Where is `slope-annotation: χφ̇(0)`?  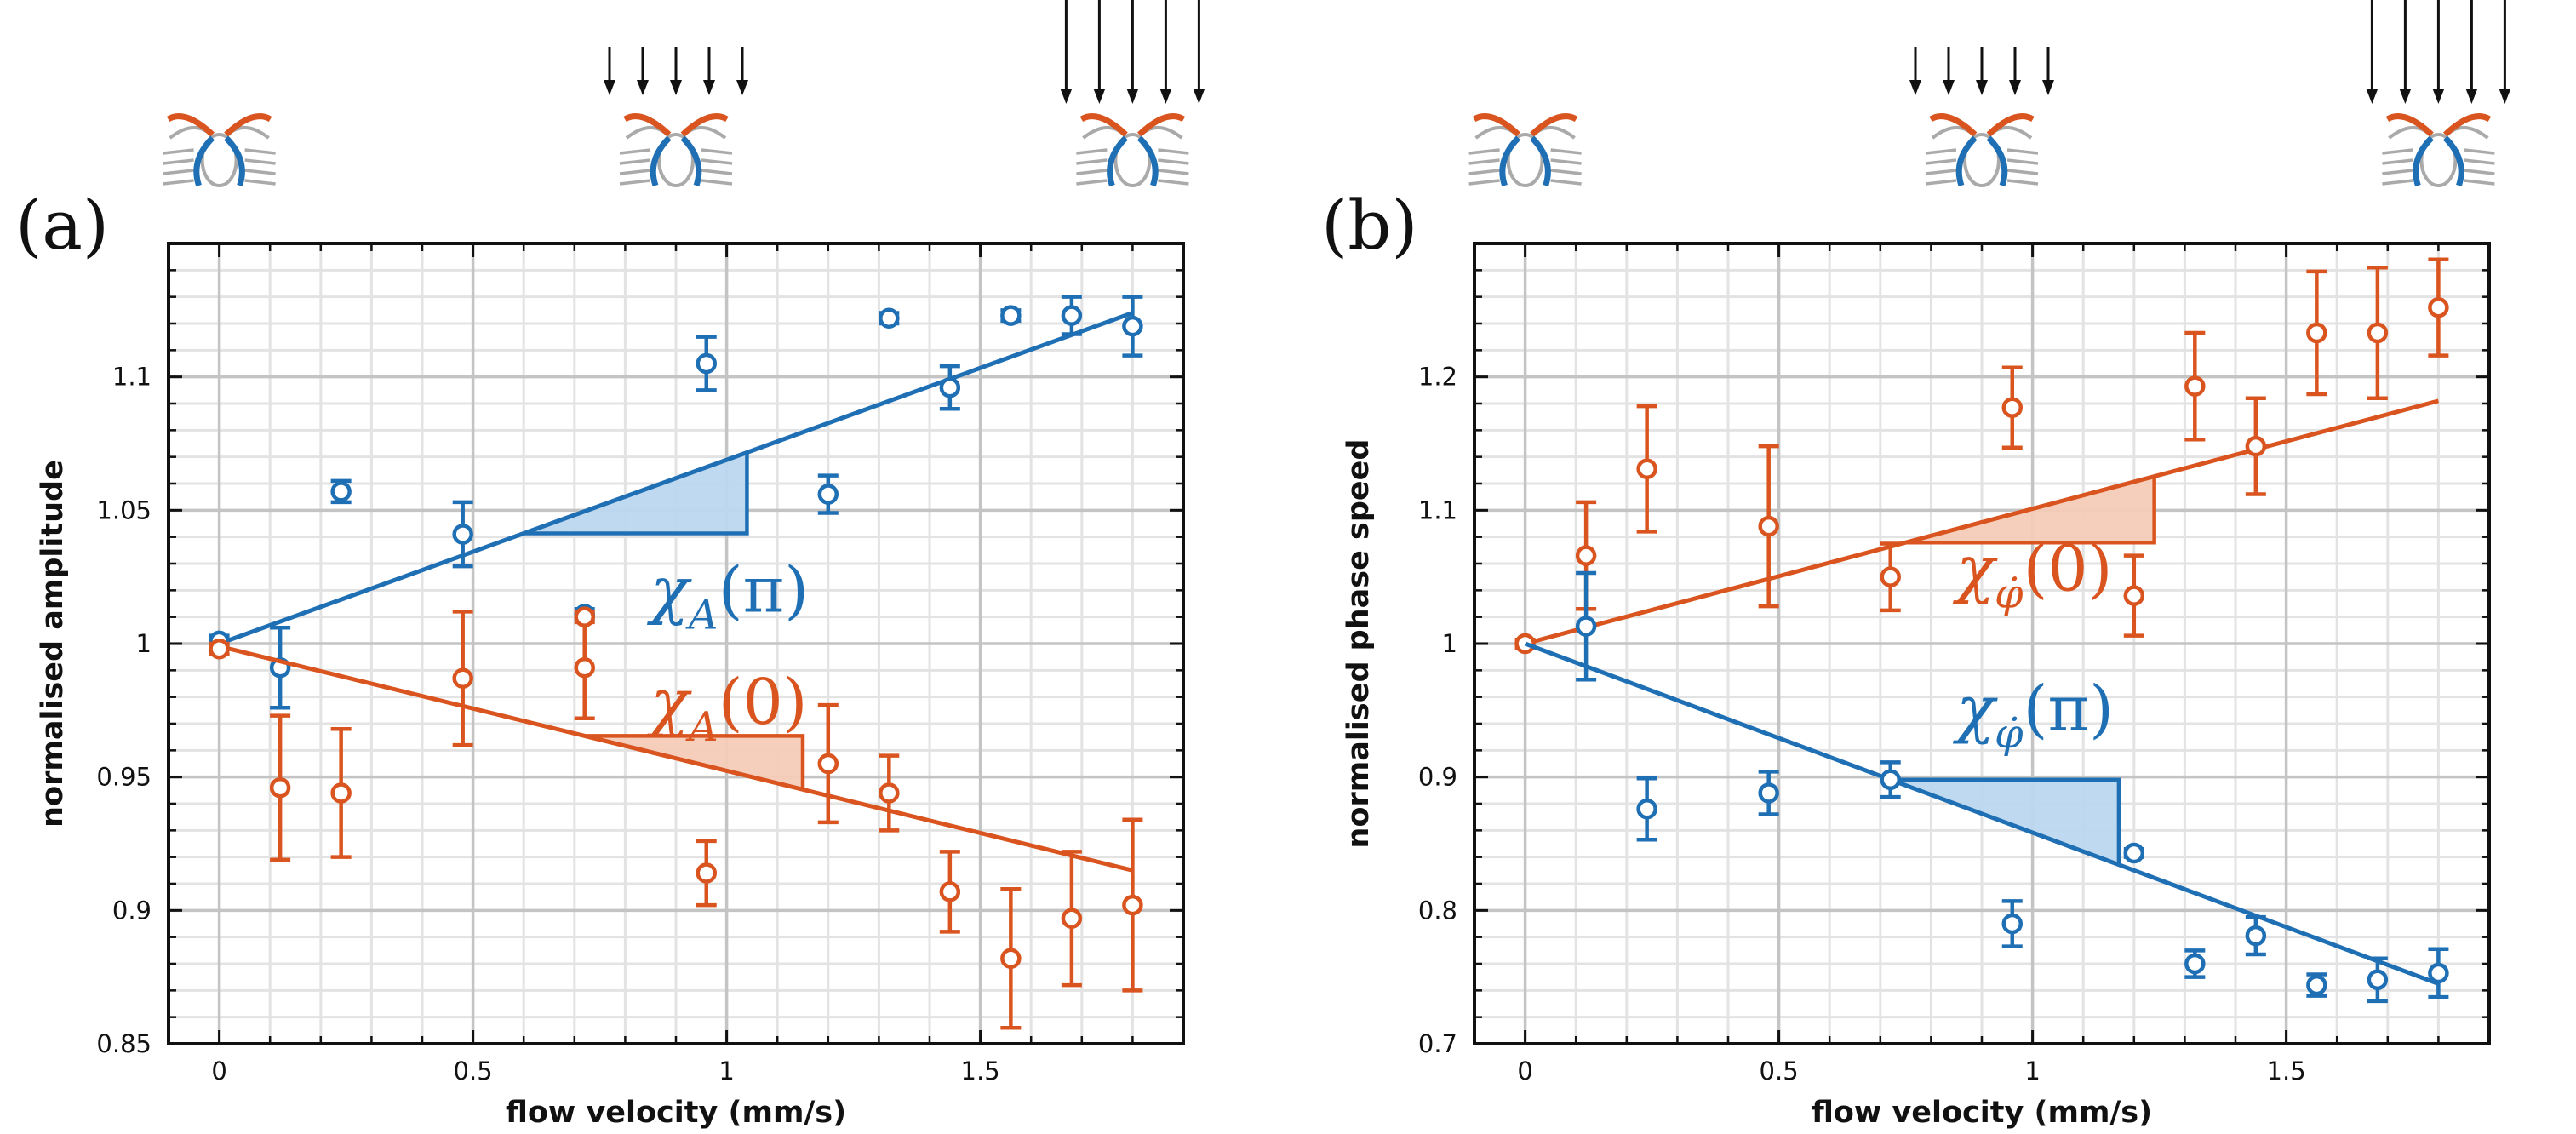 slope-annotation: χφ̇(0) is located at coordinates (2032, 574).